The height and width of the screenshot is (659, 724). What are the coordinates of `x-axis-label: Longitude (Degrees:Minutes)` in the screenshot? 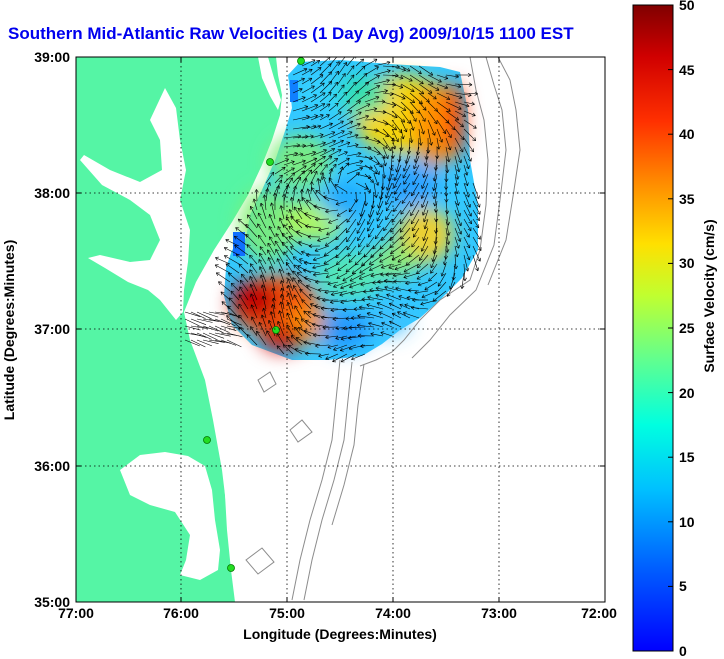 It's located at (340, 634).